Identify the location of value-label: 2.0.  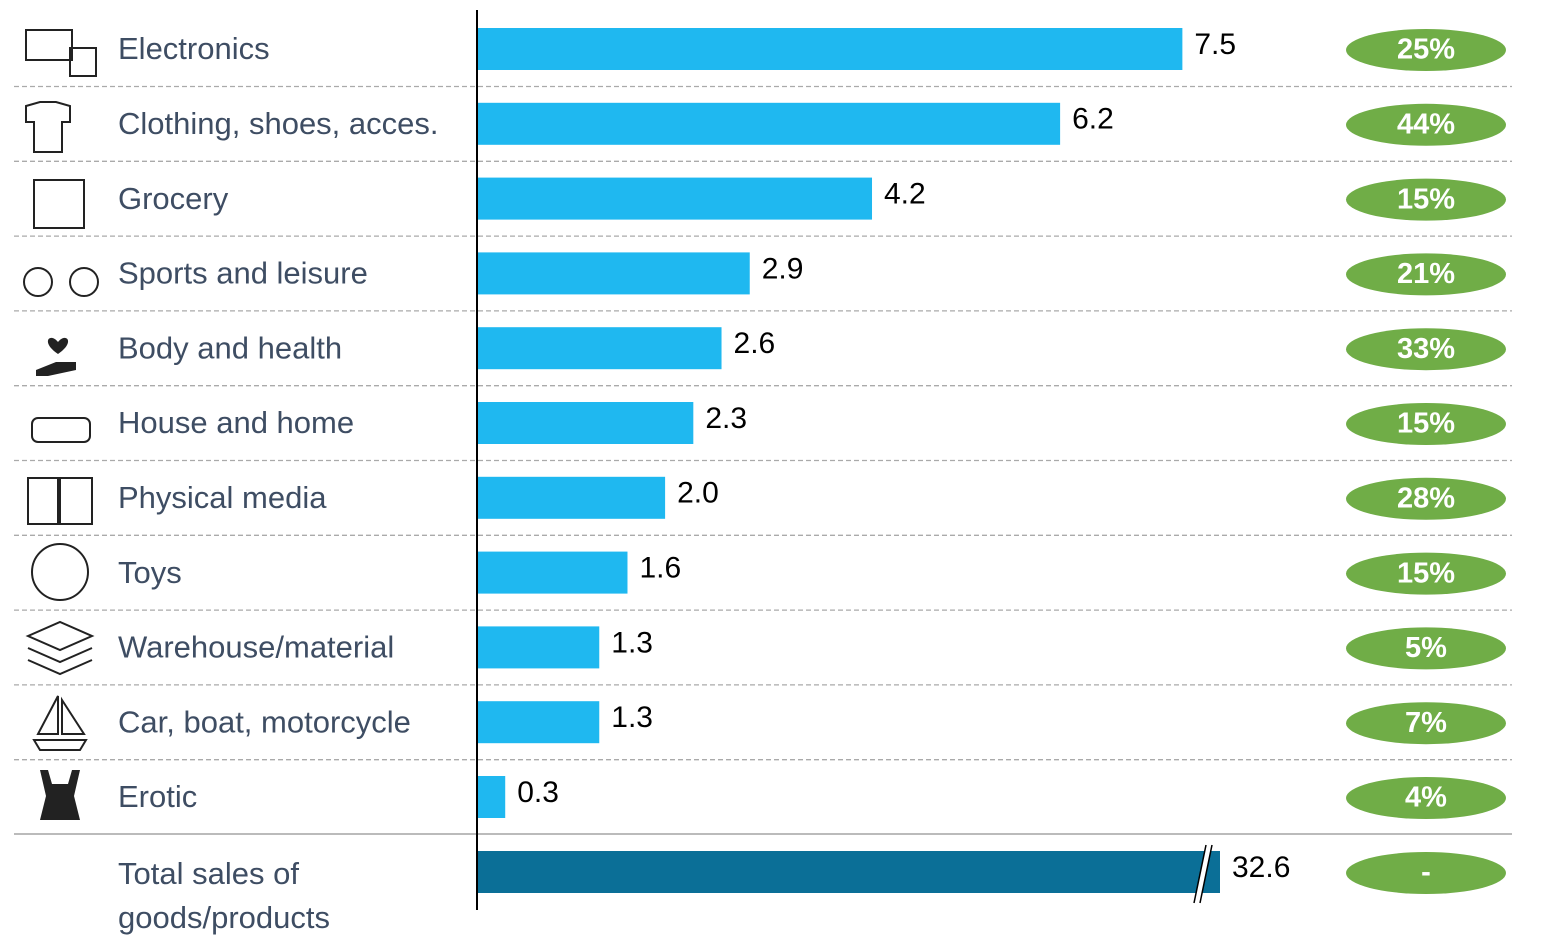
(698, 493).